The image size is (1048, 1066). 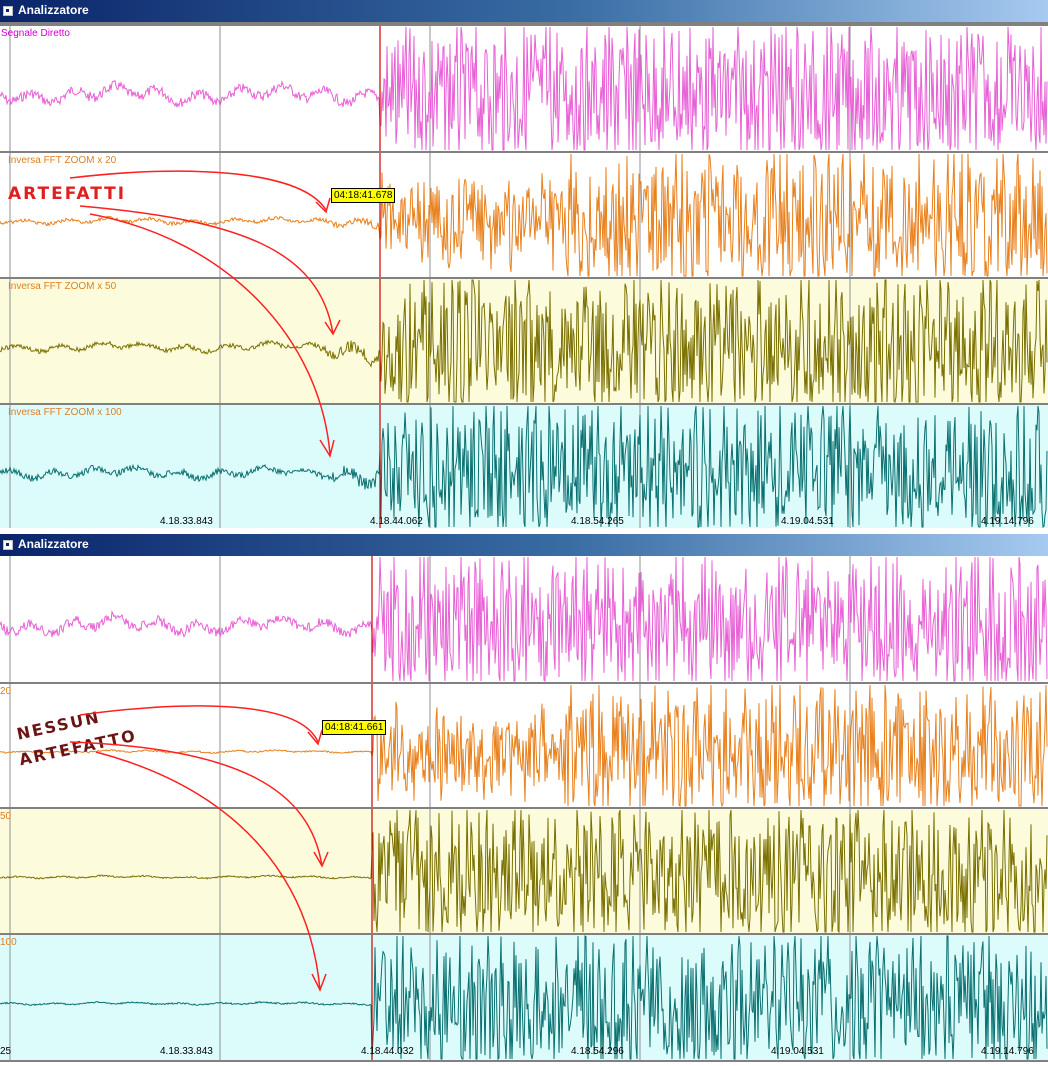 I want to click on panel-ifft-zoom-100: 100, so click(x=524, y=997).